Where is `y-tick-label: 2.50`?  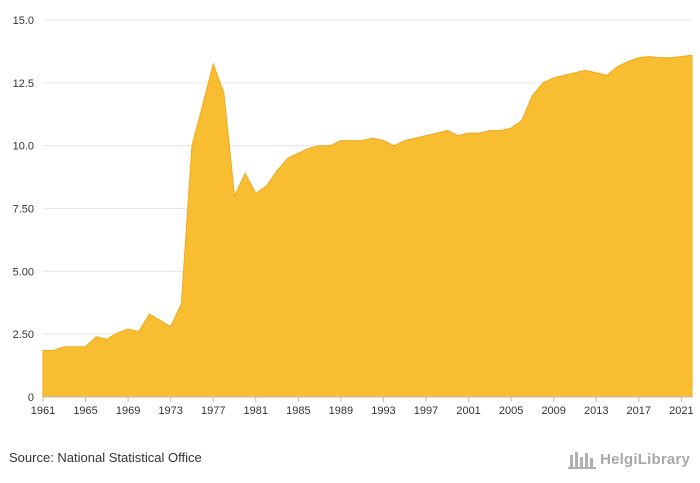 y-tick-label: 2.50 is located at coordinates (23, 335).